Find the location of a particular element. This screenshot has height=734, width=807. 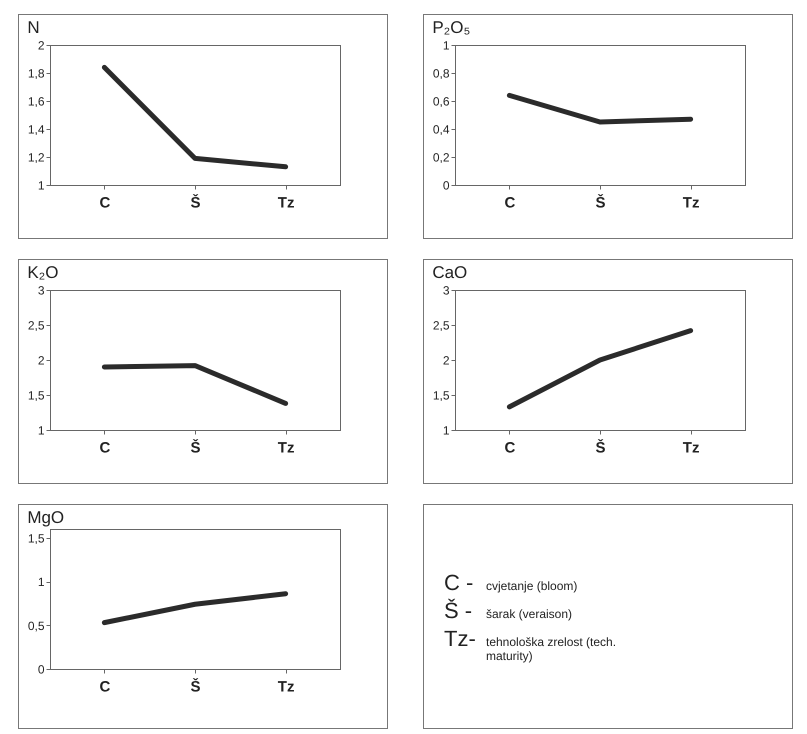

y-tick-label: 0,8 is located at coordinates (441, 73).